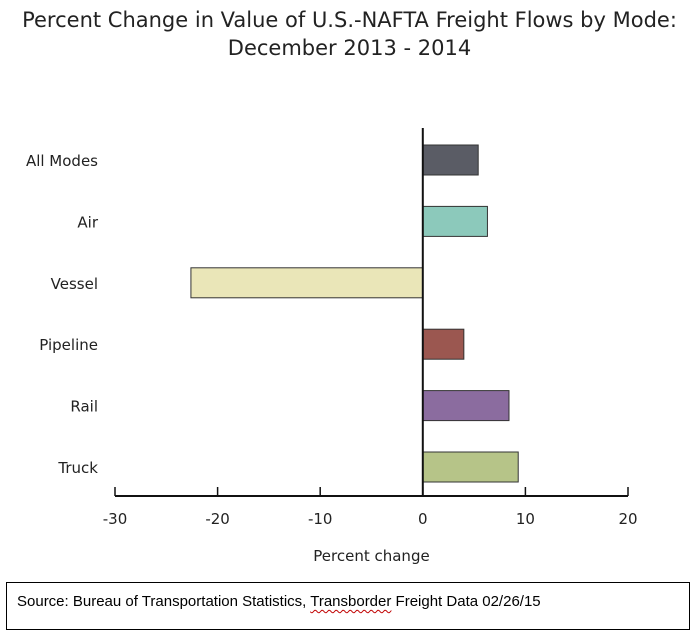 The width and height of the screenshot is (699, 643). Describe the element at coordinates (525, 519) in the screenshot. I see `x-tick-label: 10` at that location.